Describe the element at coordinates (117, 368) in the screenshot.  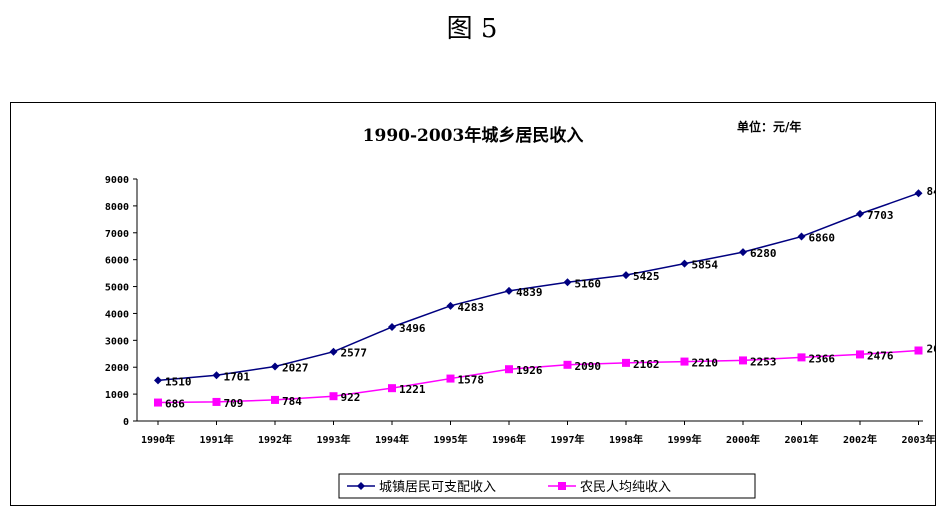
I see `y-tick-label: 2000` at that location.